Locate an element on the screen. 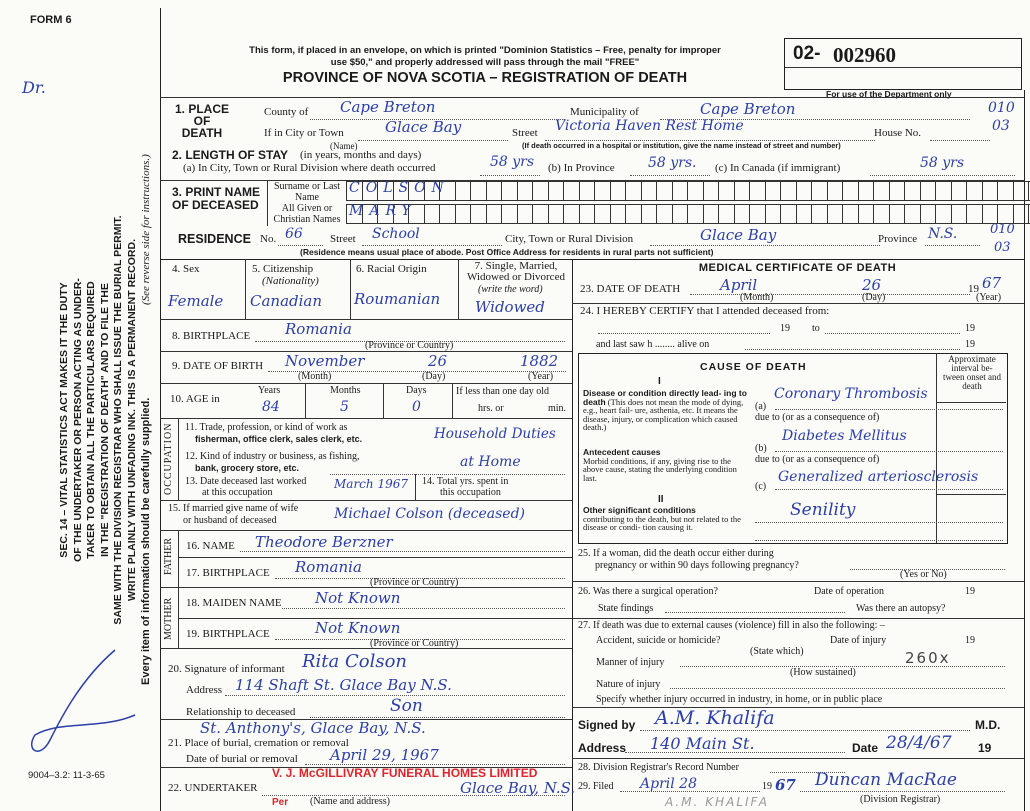 The height and width of the screenshot is (811, 1030). residence-city-label: City, Town or Rural Division is located at coordinates (569, 239).